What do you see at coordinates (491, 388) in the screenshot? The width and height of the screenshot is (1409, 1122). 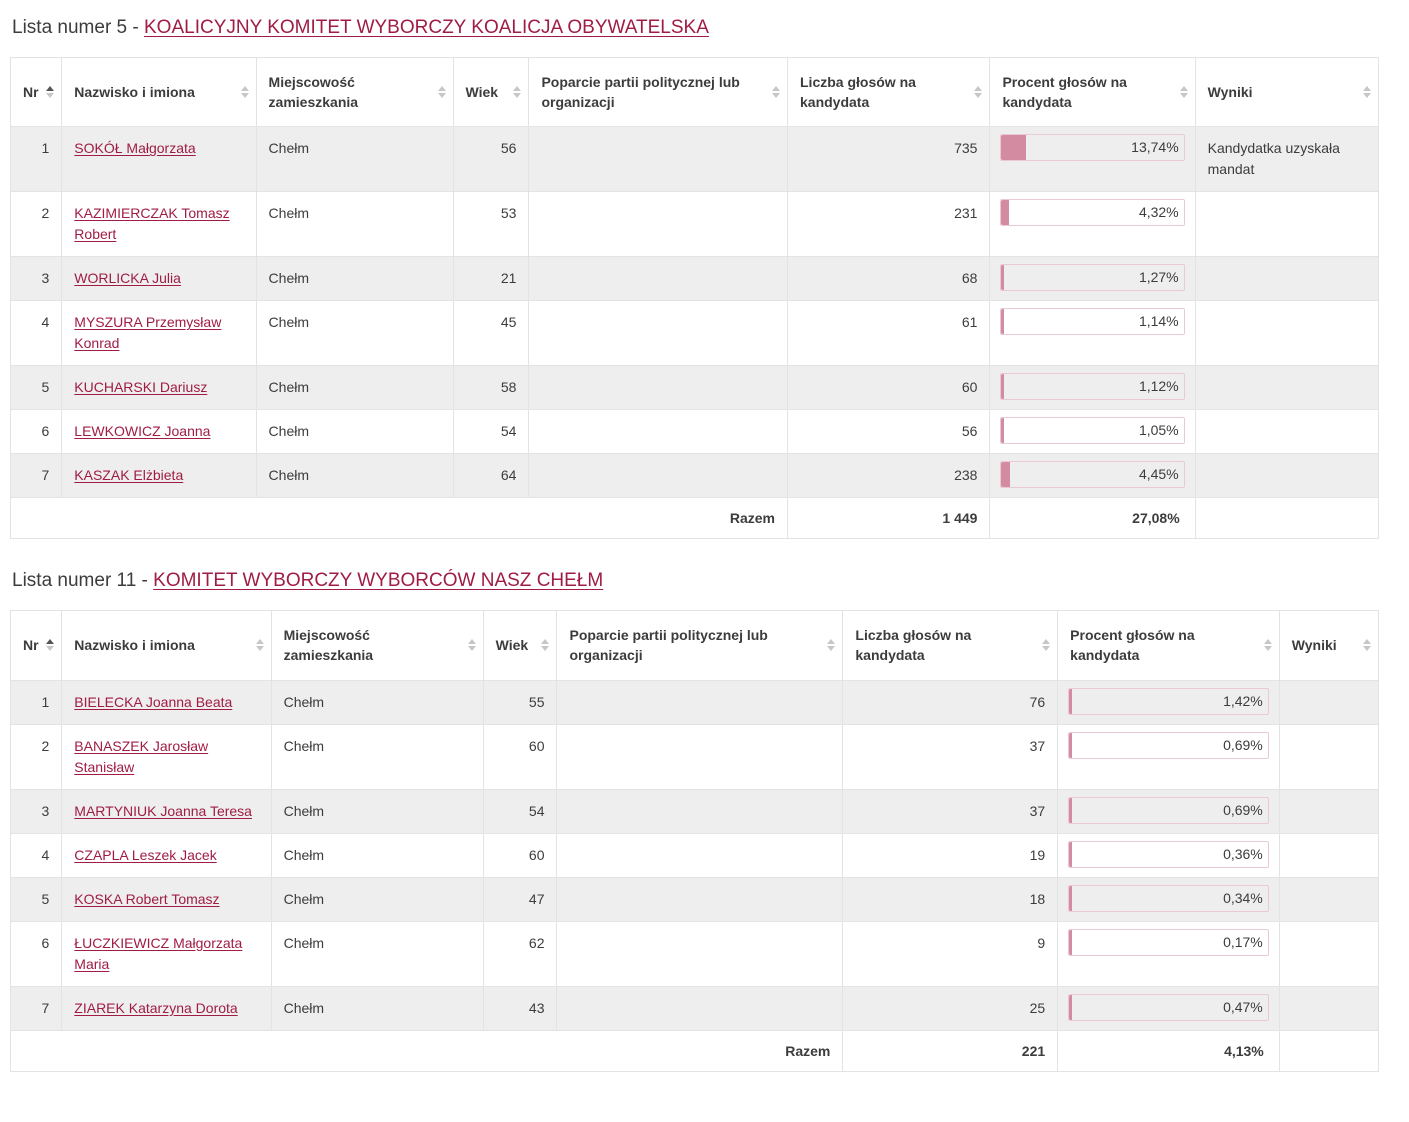 I see `candidate-age: 58` at bounding box center [491, 388].